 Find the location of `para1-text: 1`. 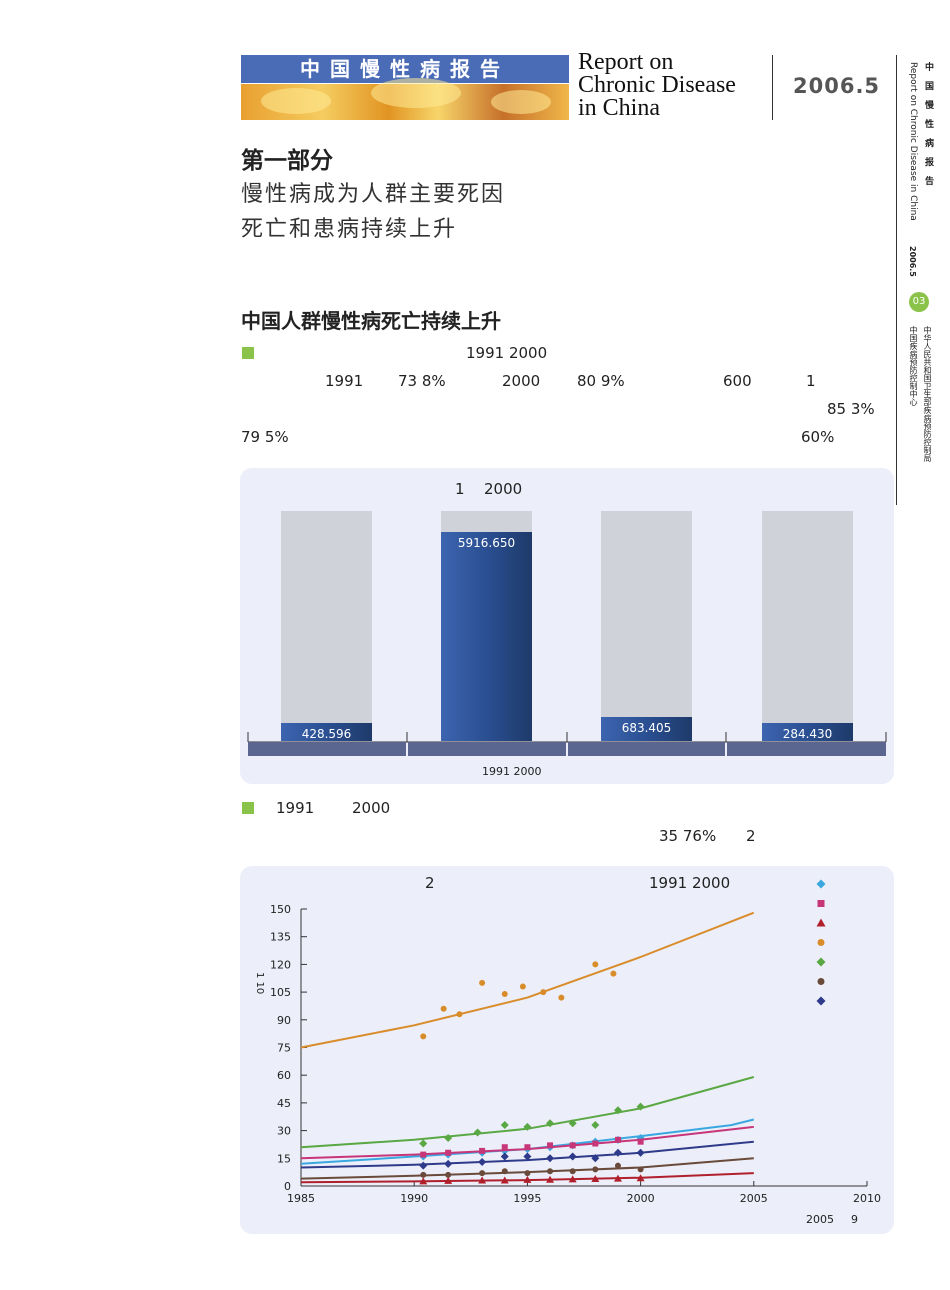

para1-text: 1 is located at coordinates (811, 381).